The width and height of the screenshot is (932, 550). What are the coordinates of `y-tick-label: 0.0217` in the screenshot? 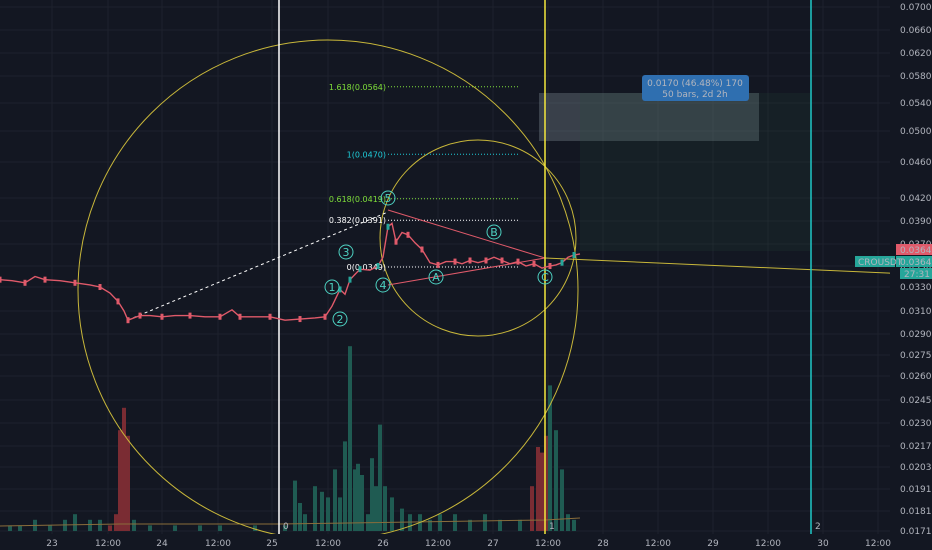 It's located at (916, 447).